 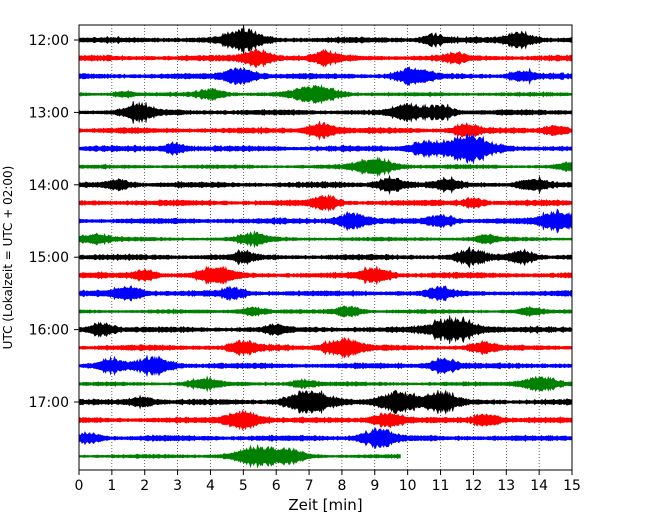 What do you see at coordinates (276, 486) in the screenshot?
I see `x-tick-label: 6` at bounding box center [276, 486].